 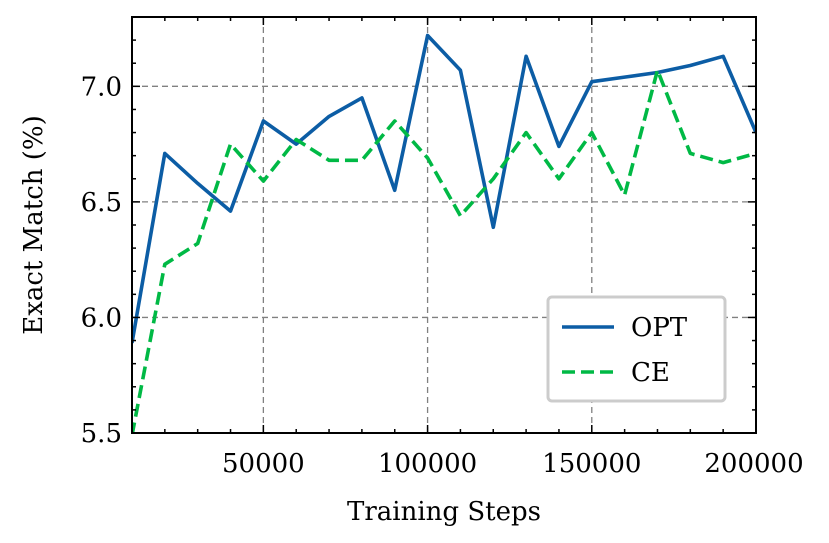 I want to click on legend-box, so click(x=636, y=349).